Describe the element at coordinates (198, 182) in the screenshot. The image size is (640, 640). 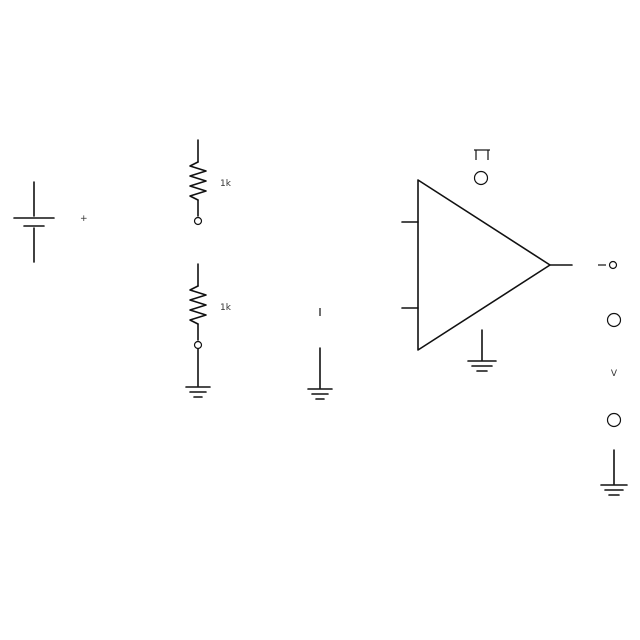
I see `resistor-r1` at that location.